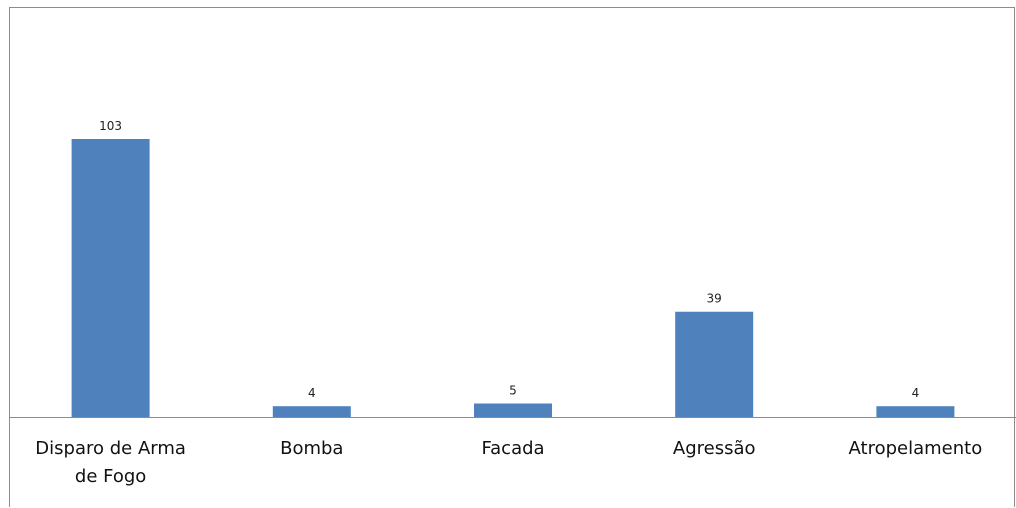 This screenshot has width=1016, height=508. Describe the element at coordinates (110, 462) in the screenshot. I see `category-label-0: Disparo de Arma de Fogo` at that location.